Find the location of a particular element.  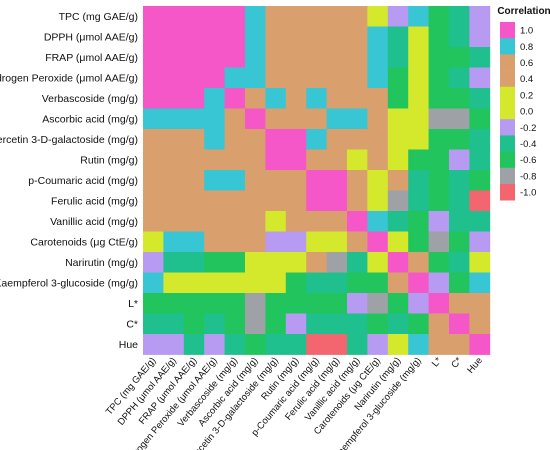

row-label-tpc-mg-gae-g: TPC (mg GAE/g) is located at coordinates (98, 17).